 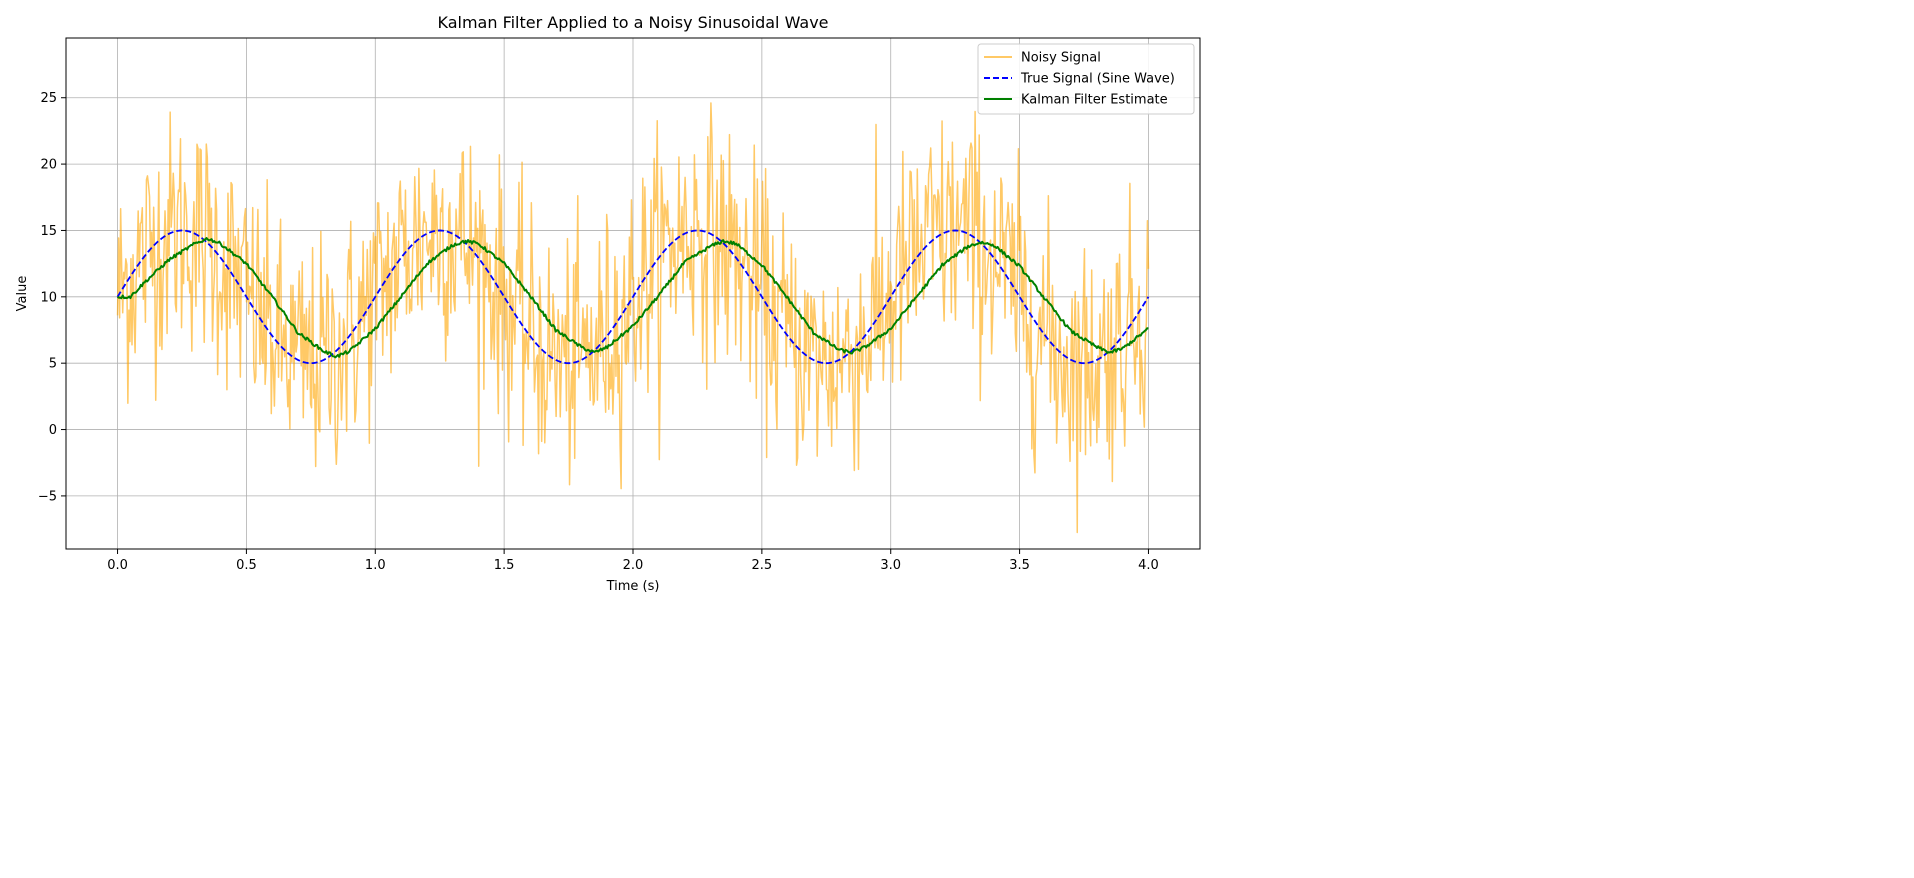 What do you see at coordinates (633, 586) in the screenshot?
I see `x-axis-label: Time (s)` at bounding box center [633, 586].